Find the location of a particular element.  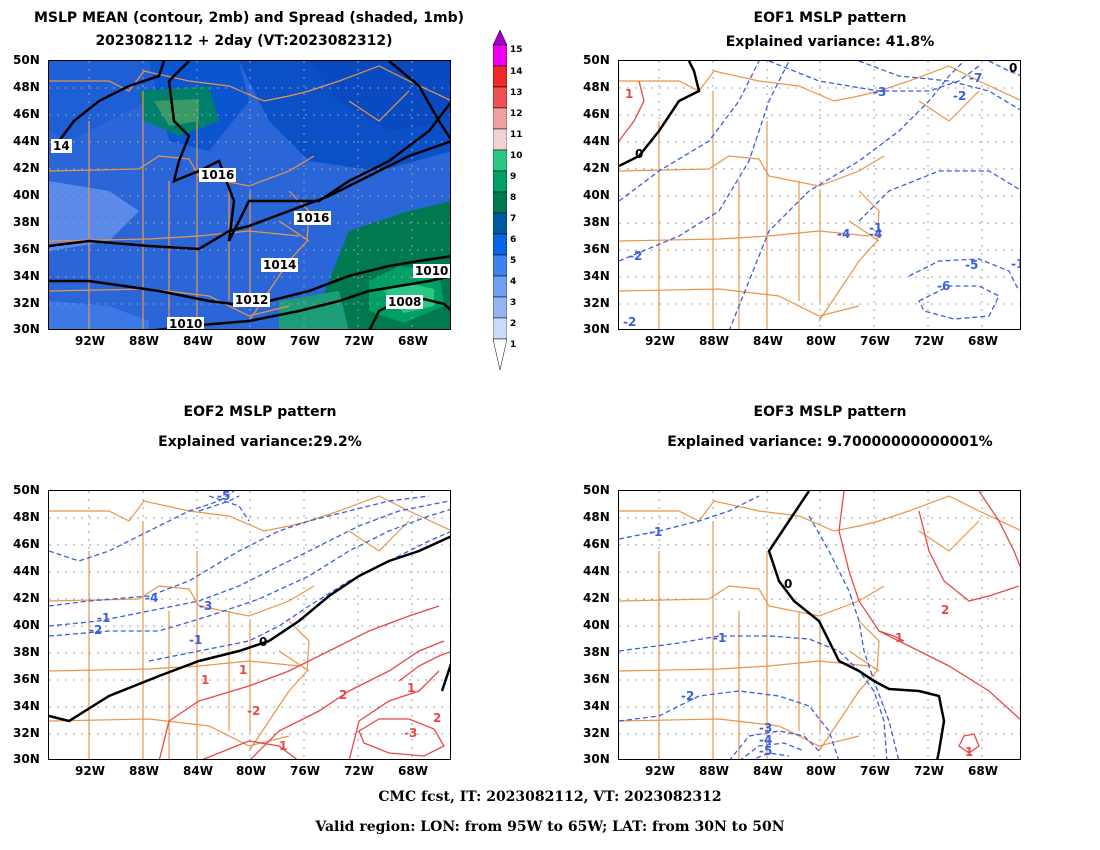

colorbar-level-label: 3 is located at coordinates (513, 303).